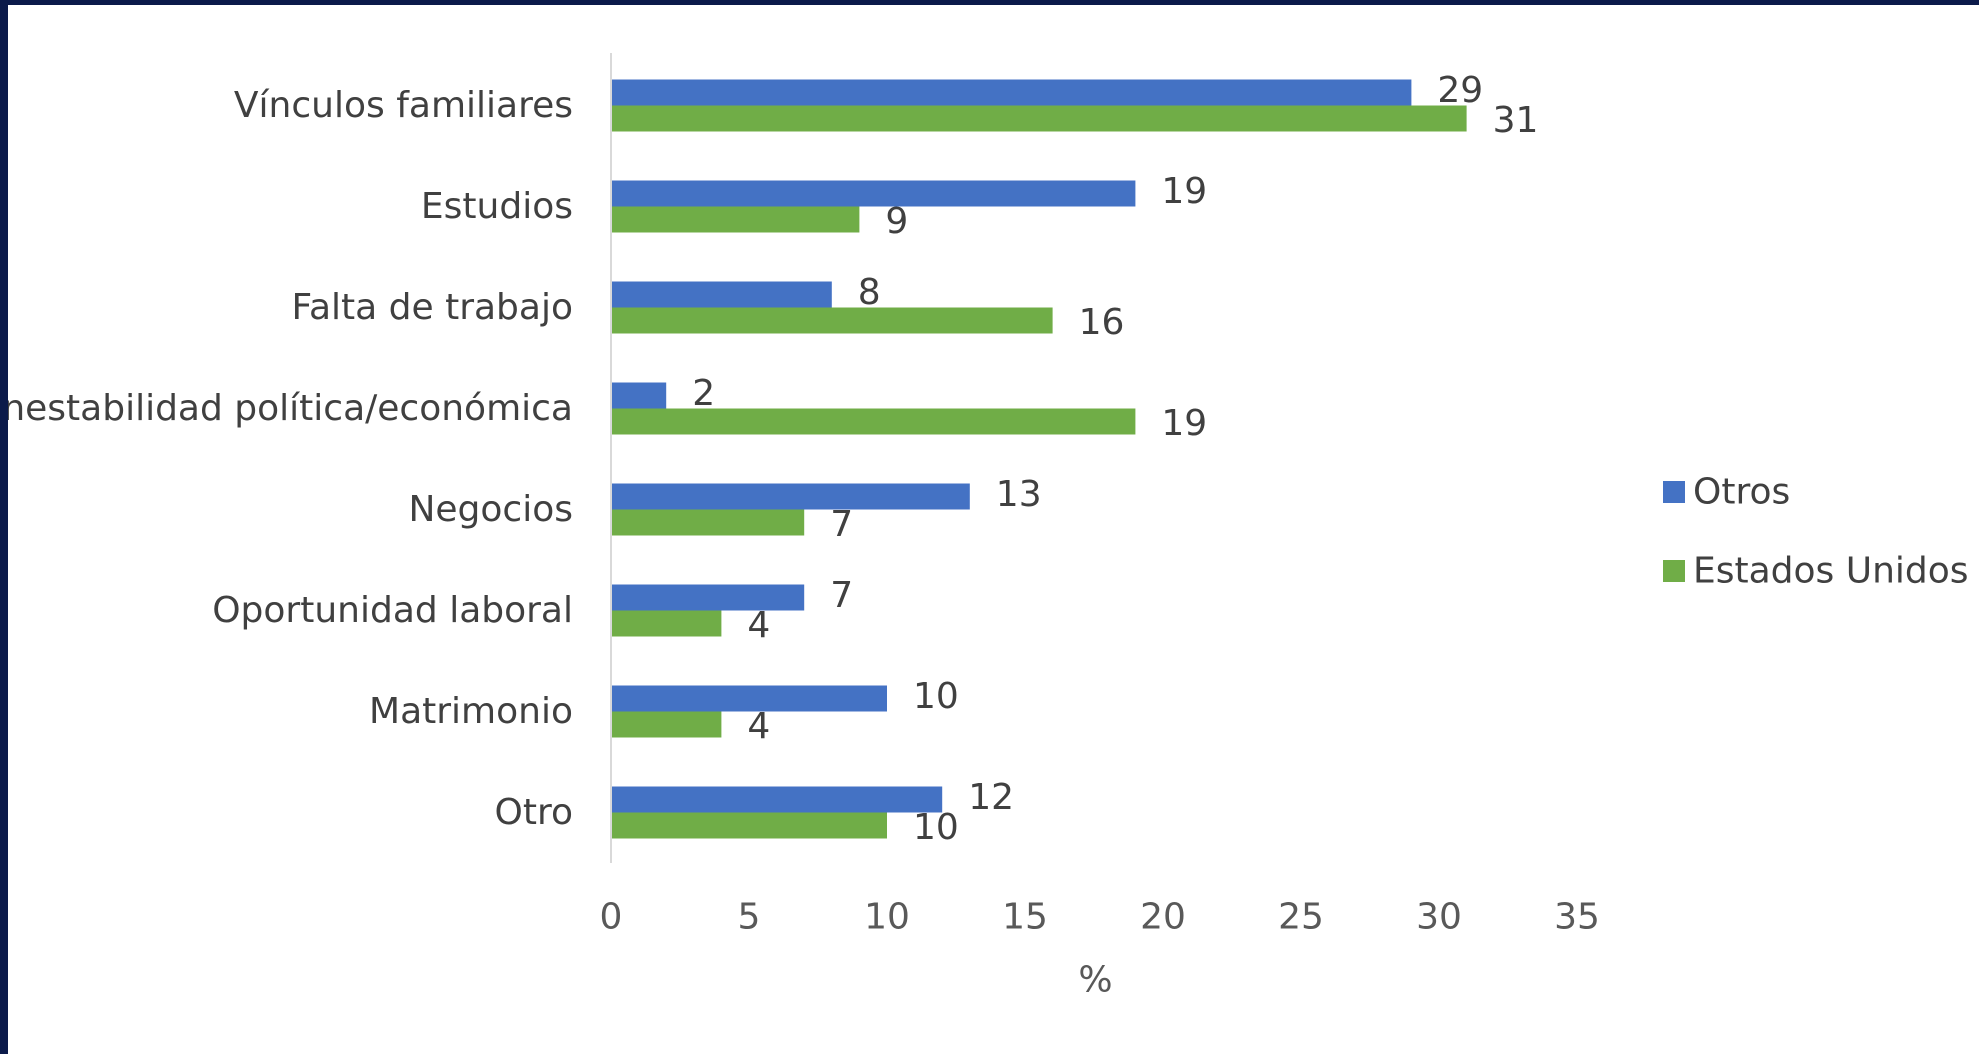  I want to click on data-label-estados-unidos-oportunidad-laboral: 4, so click(758, 625).